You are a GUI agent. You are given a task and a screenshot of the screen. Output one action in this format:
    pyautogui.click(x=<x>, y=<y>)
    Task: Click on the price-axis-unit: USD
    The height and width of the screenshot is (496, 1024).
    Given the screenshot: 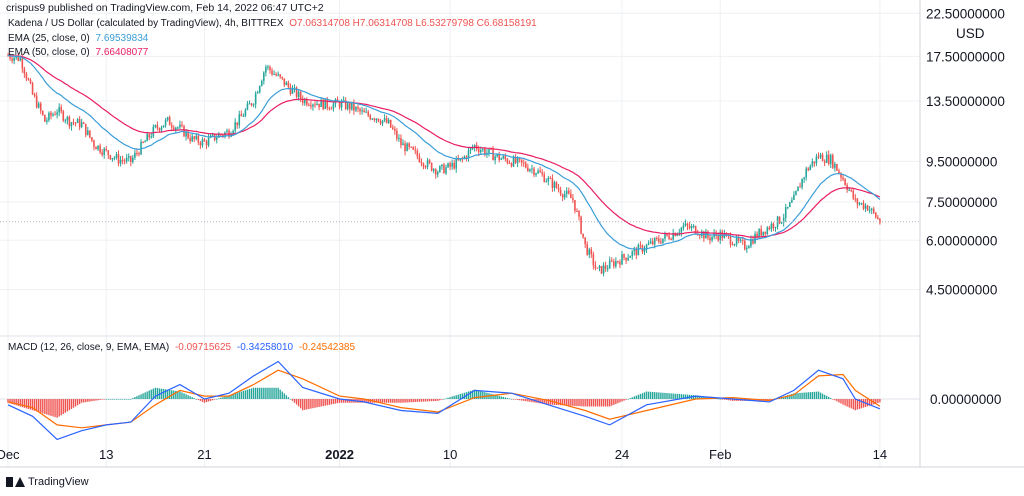 What is the action you would take?
    pyautogui.click(x=970, y=33)
    